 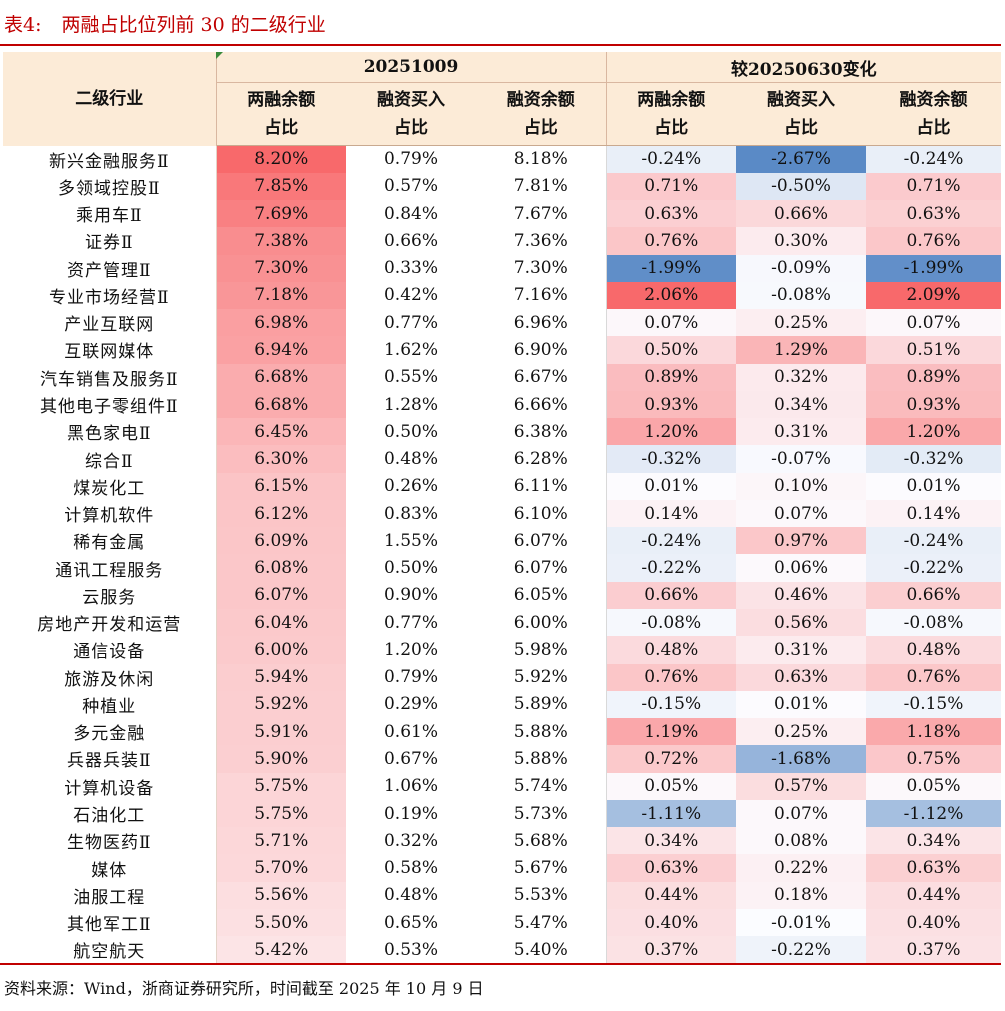 I want to click on source-note: 资料来源：Wind，浙商证券研究所，时间截至 2025 年 10 月 9 日, so click(x=244, y=988).